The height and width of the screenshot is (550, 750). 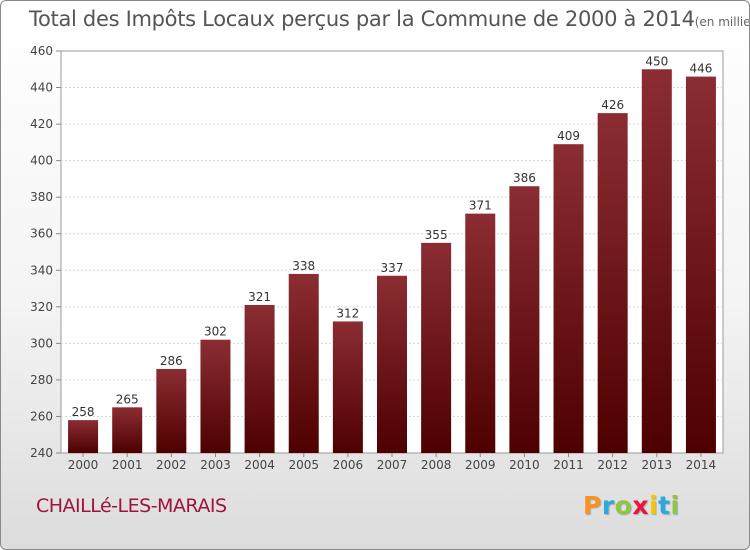 I want to click on y-tick-label-440: 440, so click(x=41, y=88).